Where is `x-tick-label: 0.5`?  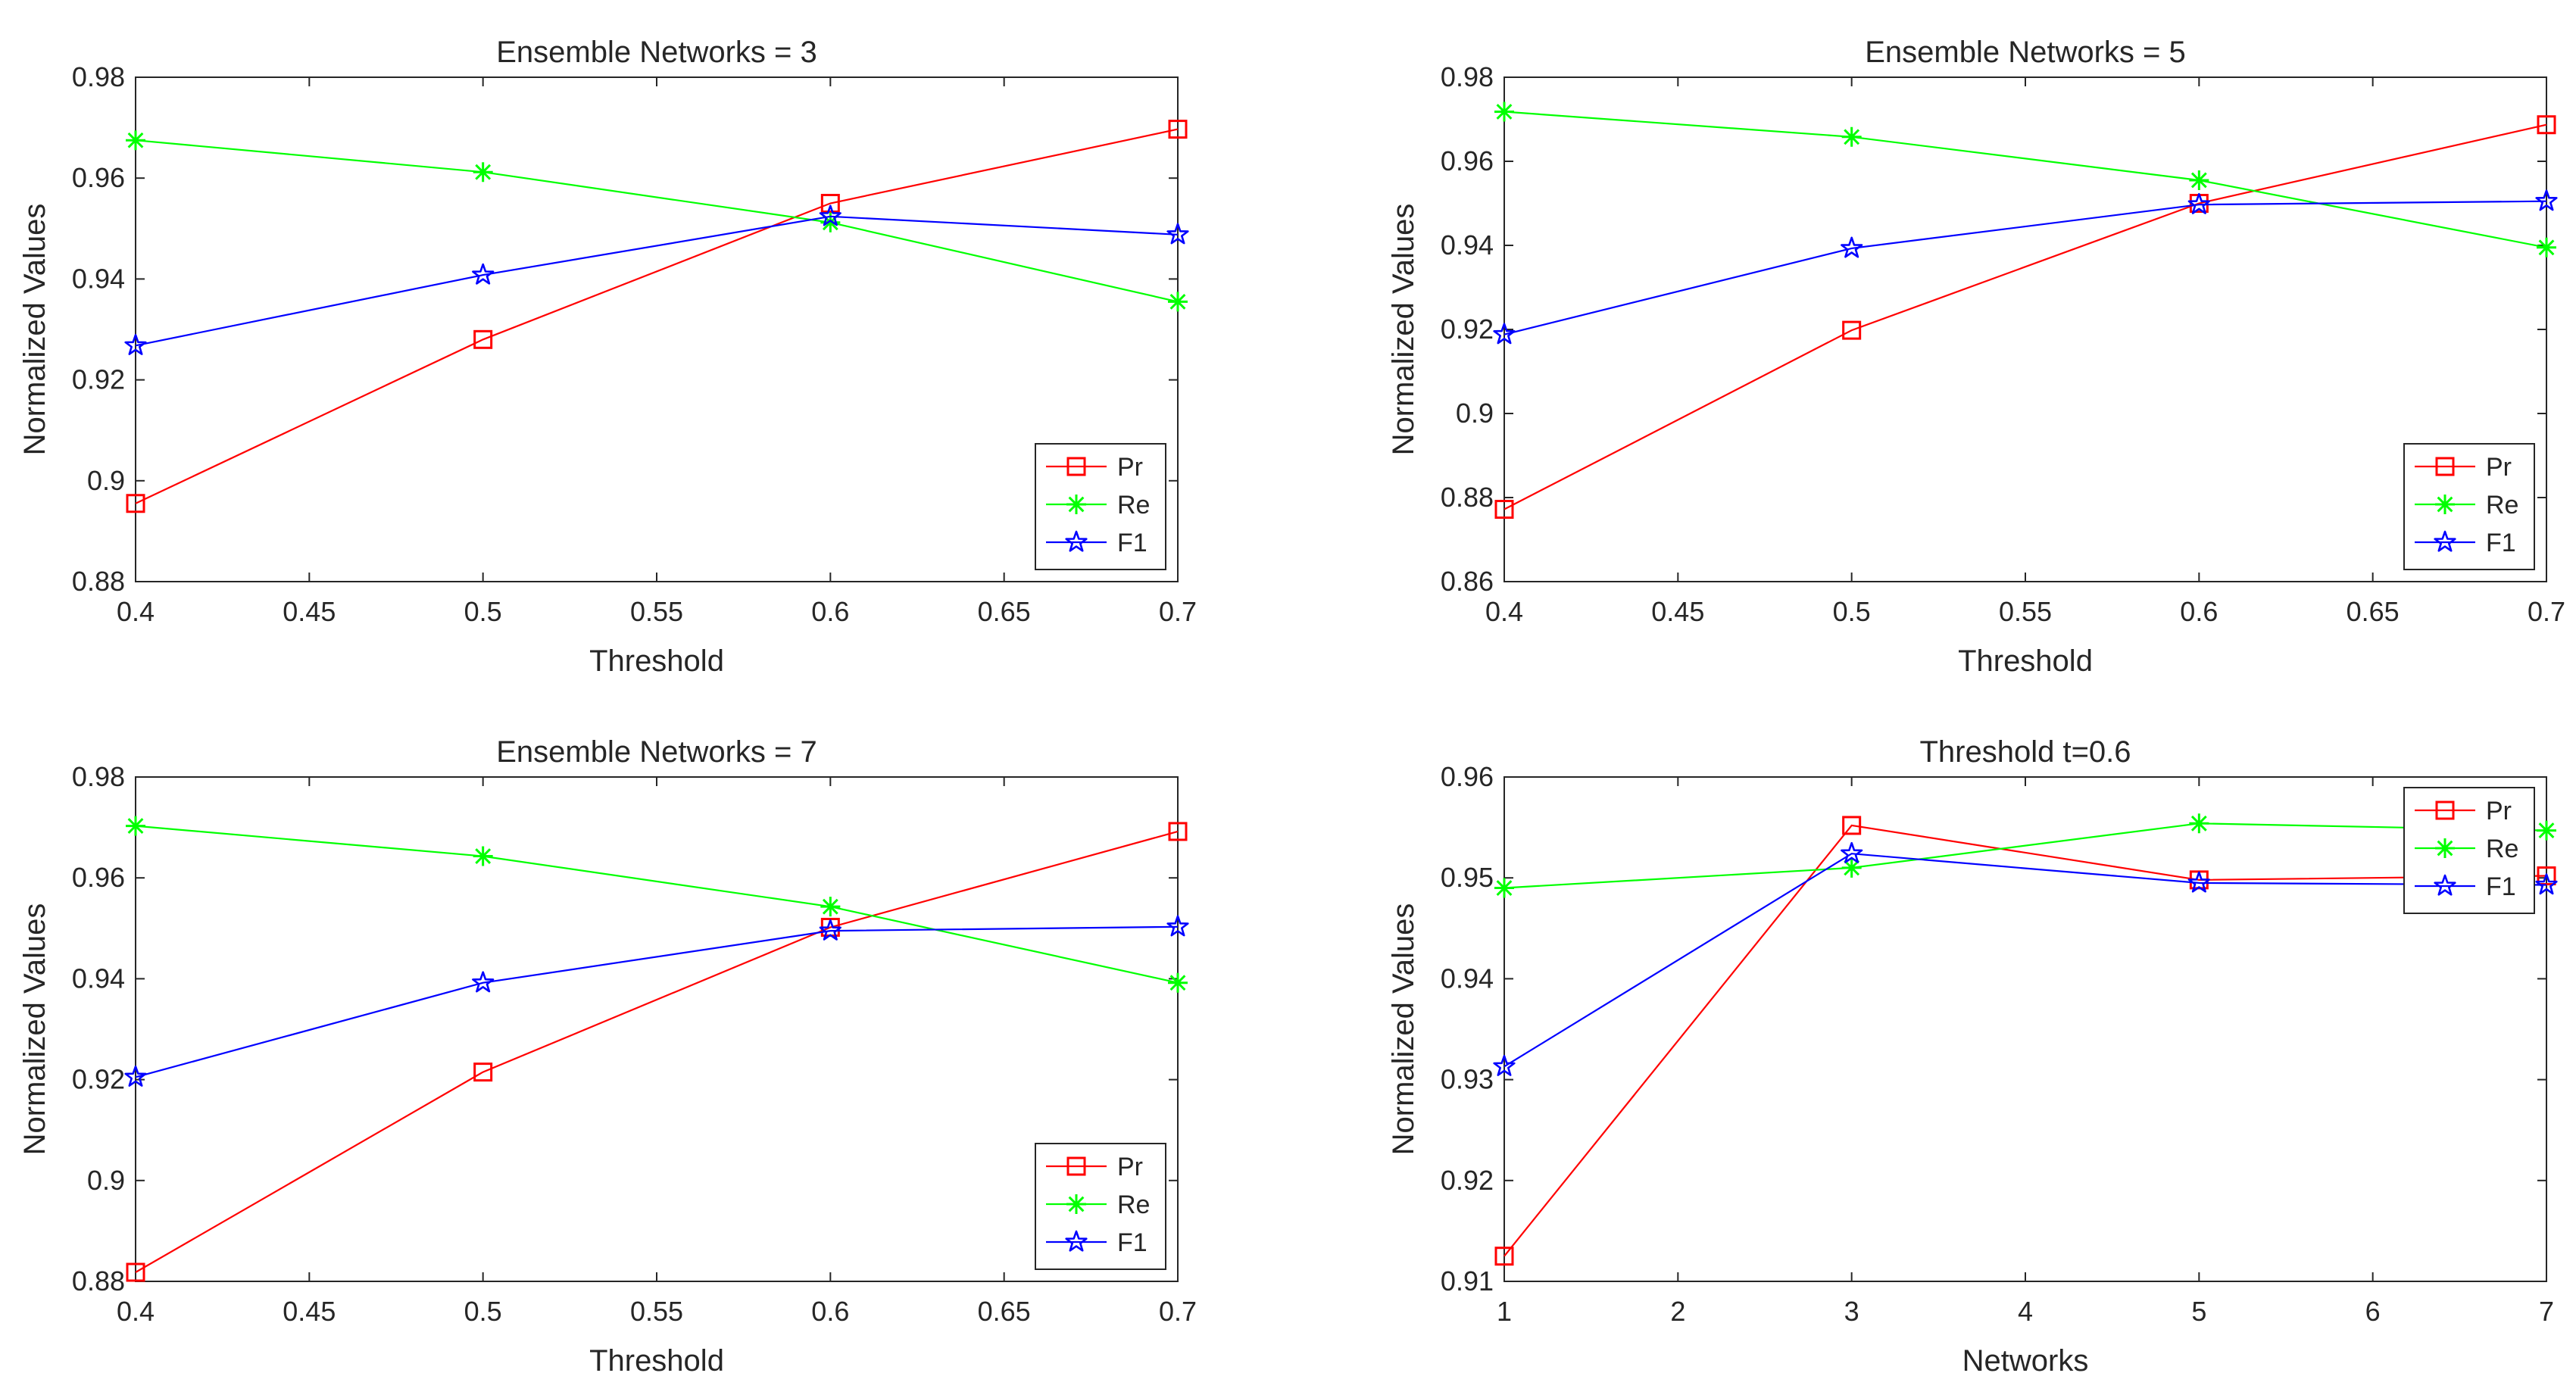 x-tick-label: 0.5 is located at coordinates (1852, 611).